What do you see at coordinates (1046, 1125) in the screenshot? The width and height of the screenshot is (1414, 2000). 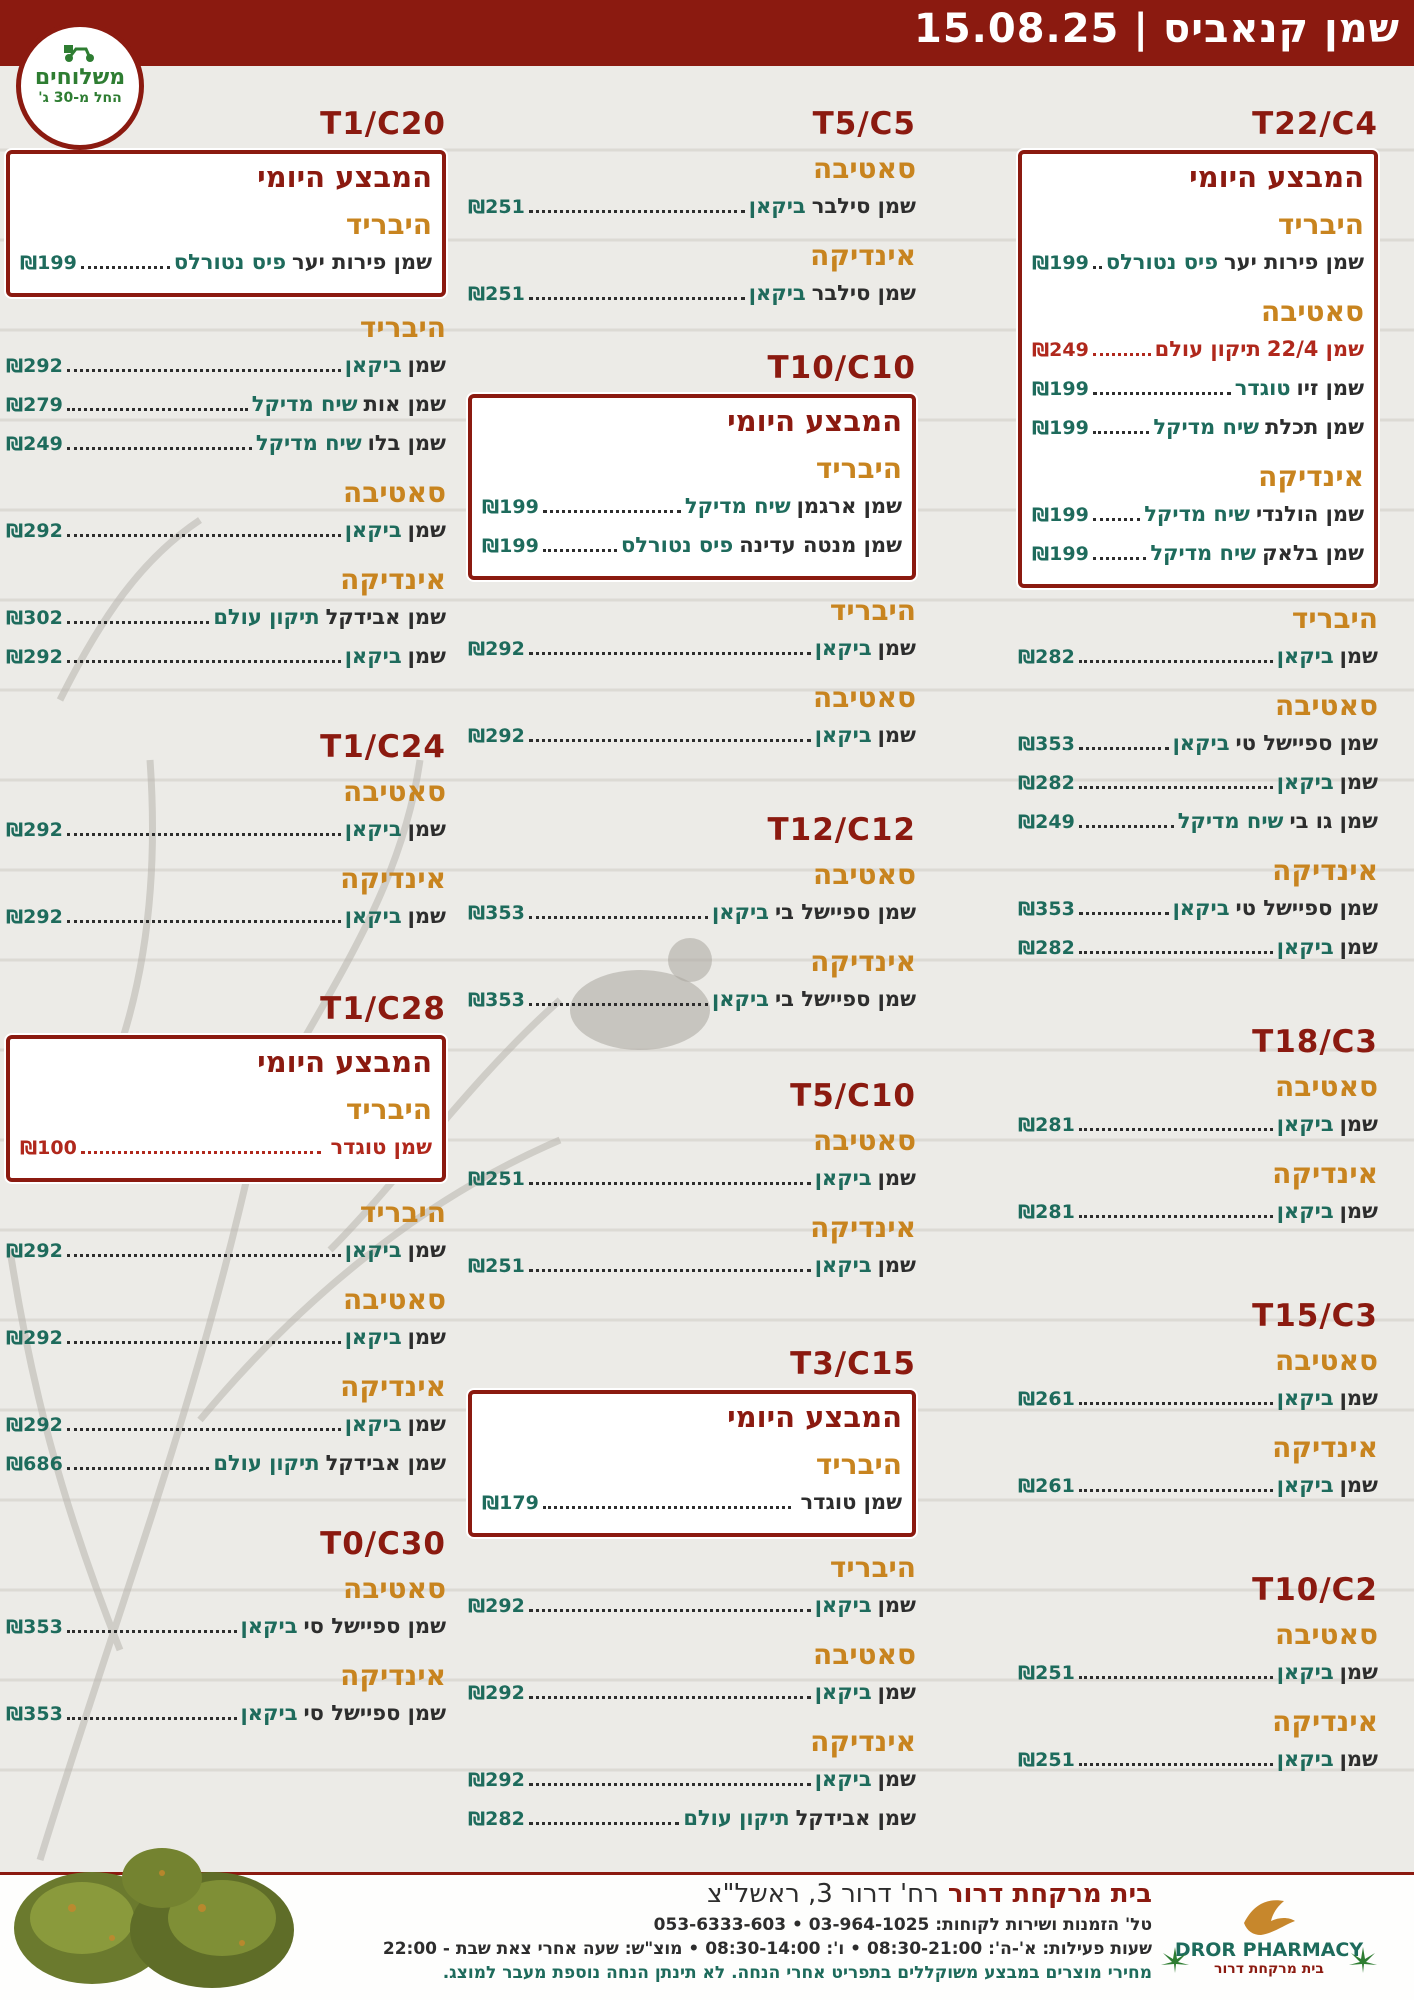 I see `product-price: ₪281` at bounding box center [1046, 1125].